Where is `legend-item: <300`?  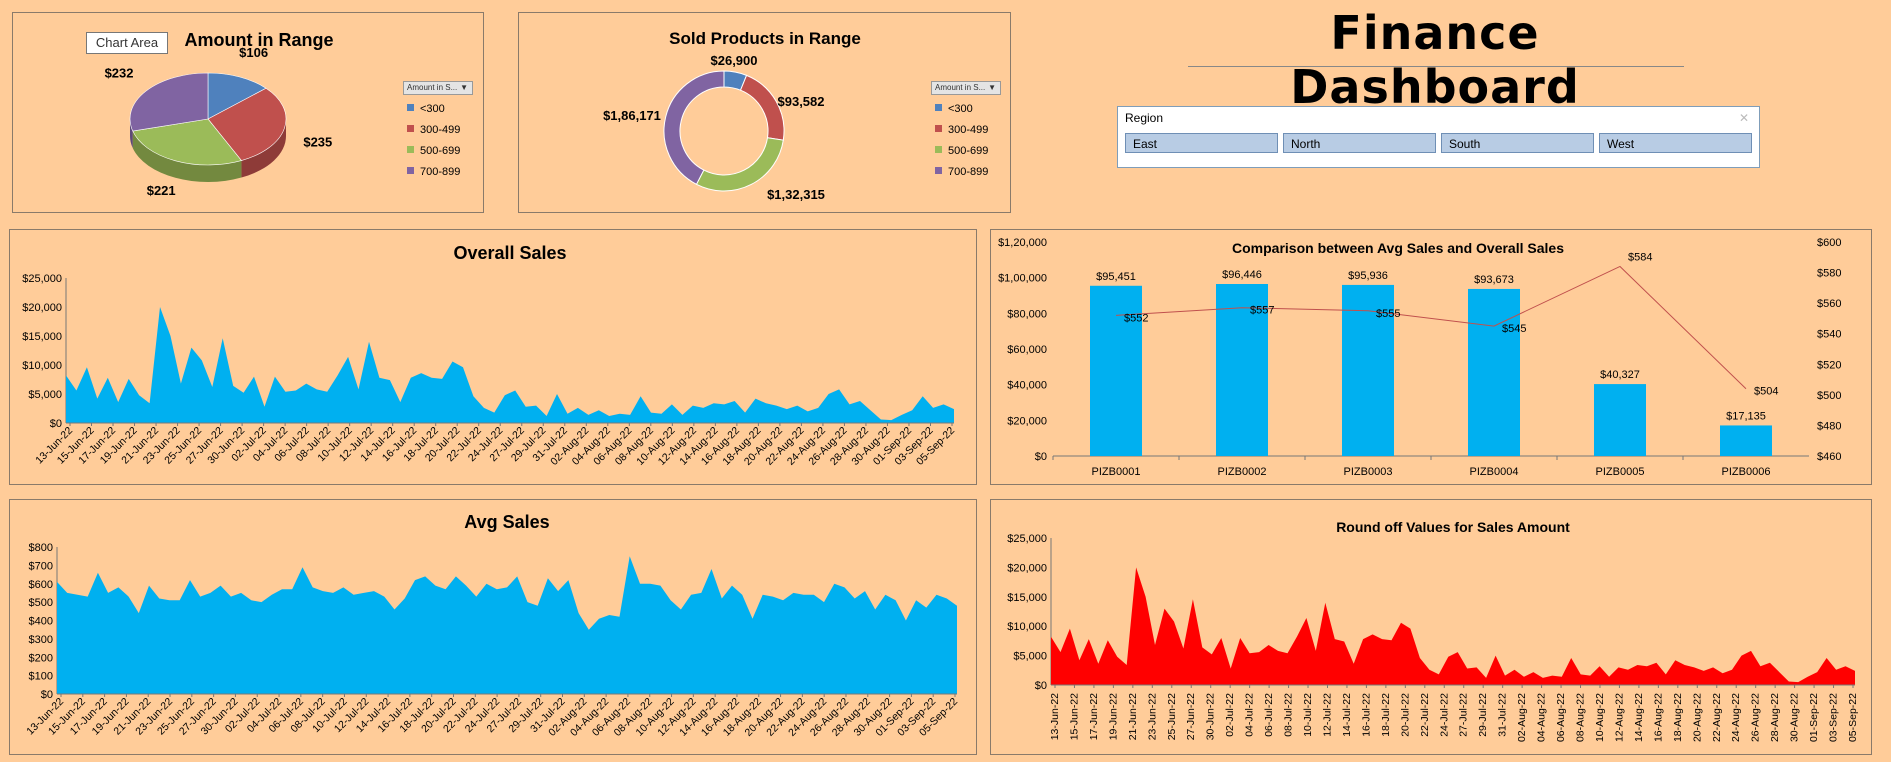 legend-item: <300 is located at coordinates (426, 109).